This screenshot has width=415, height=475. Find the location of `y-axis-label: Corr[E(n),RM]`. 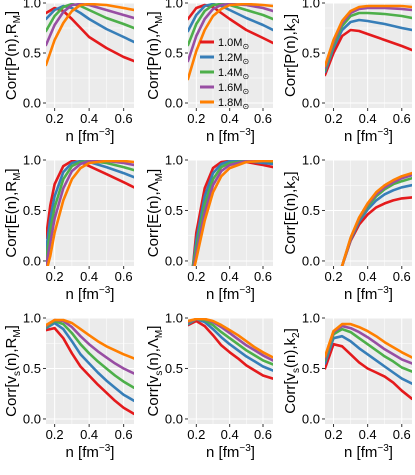

y-axis-label: Corr[E(n),RM] is located at coordinates (13, 212).